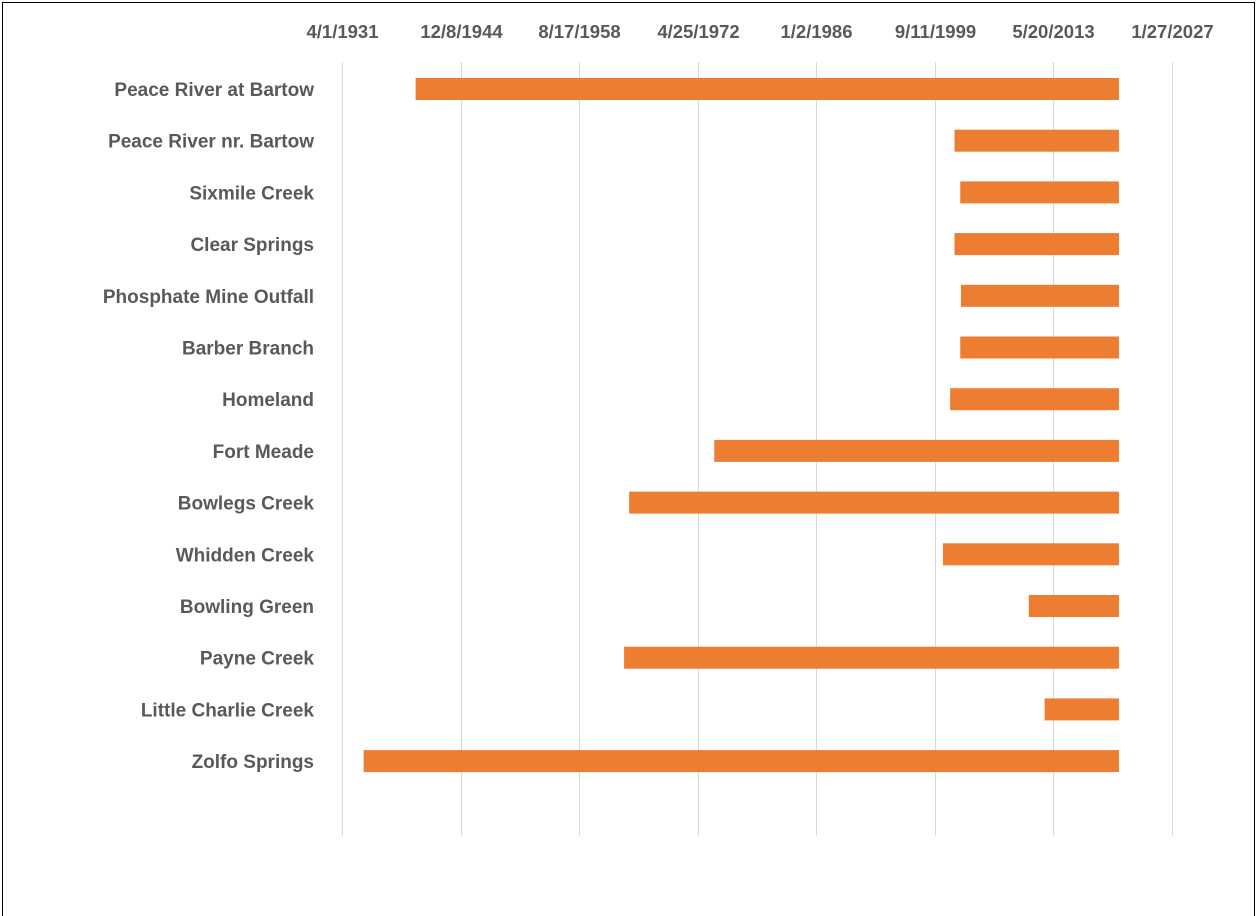 This screenshot has width=1257, height=916. Describe the element at coordinates (268, 400) in the screenshot. I see `category-label: Homeland` at that location.